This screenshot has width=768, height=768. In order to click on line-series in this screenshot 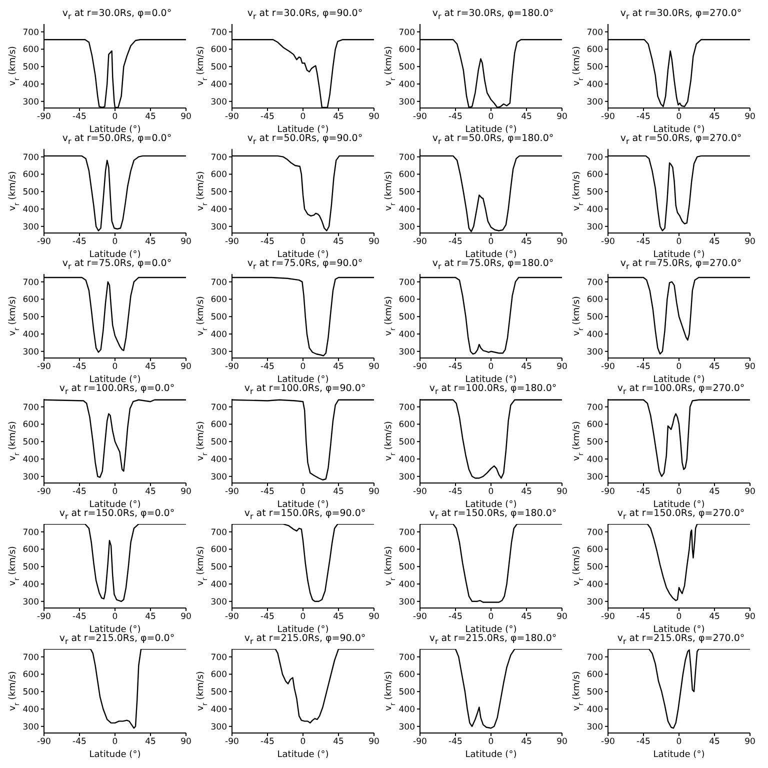, I will do `click(491, 315)`.